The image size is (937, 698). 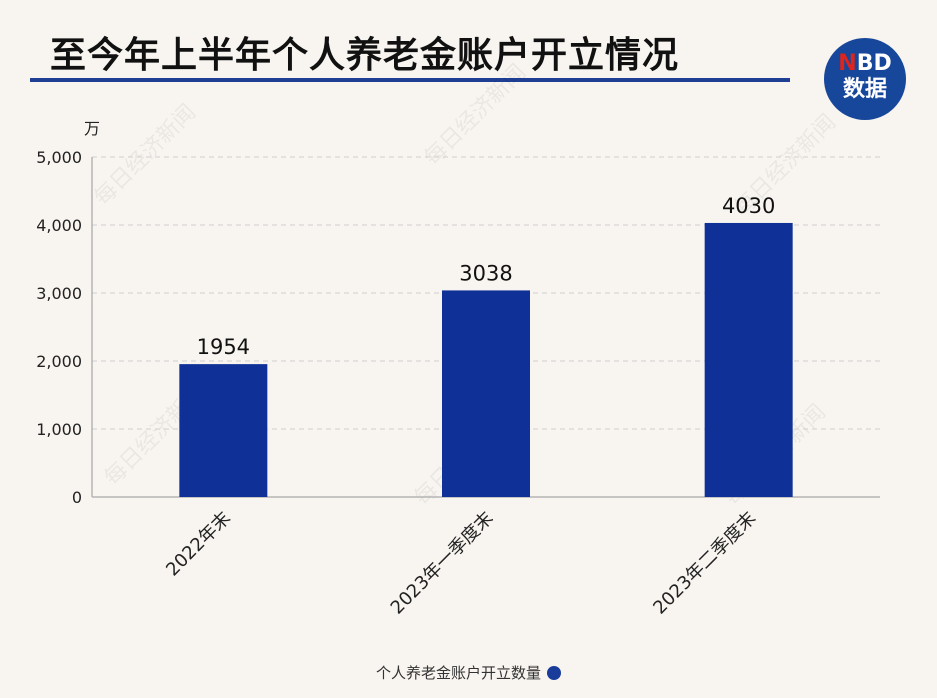 I want to click on x-tick-label: 2023年一季度末, so click(x=442, y=563).